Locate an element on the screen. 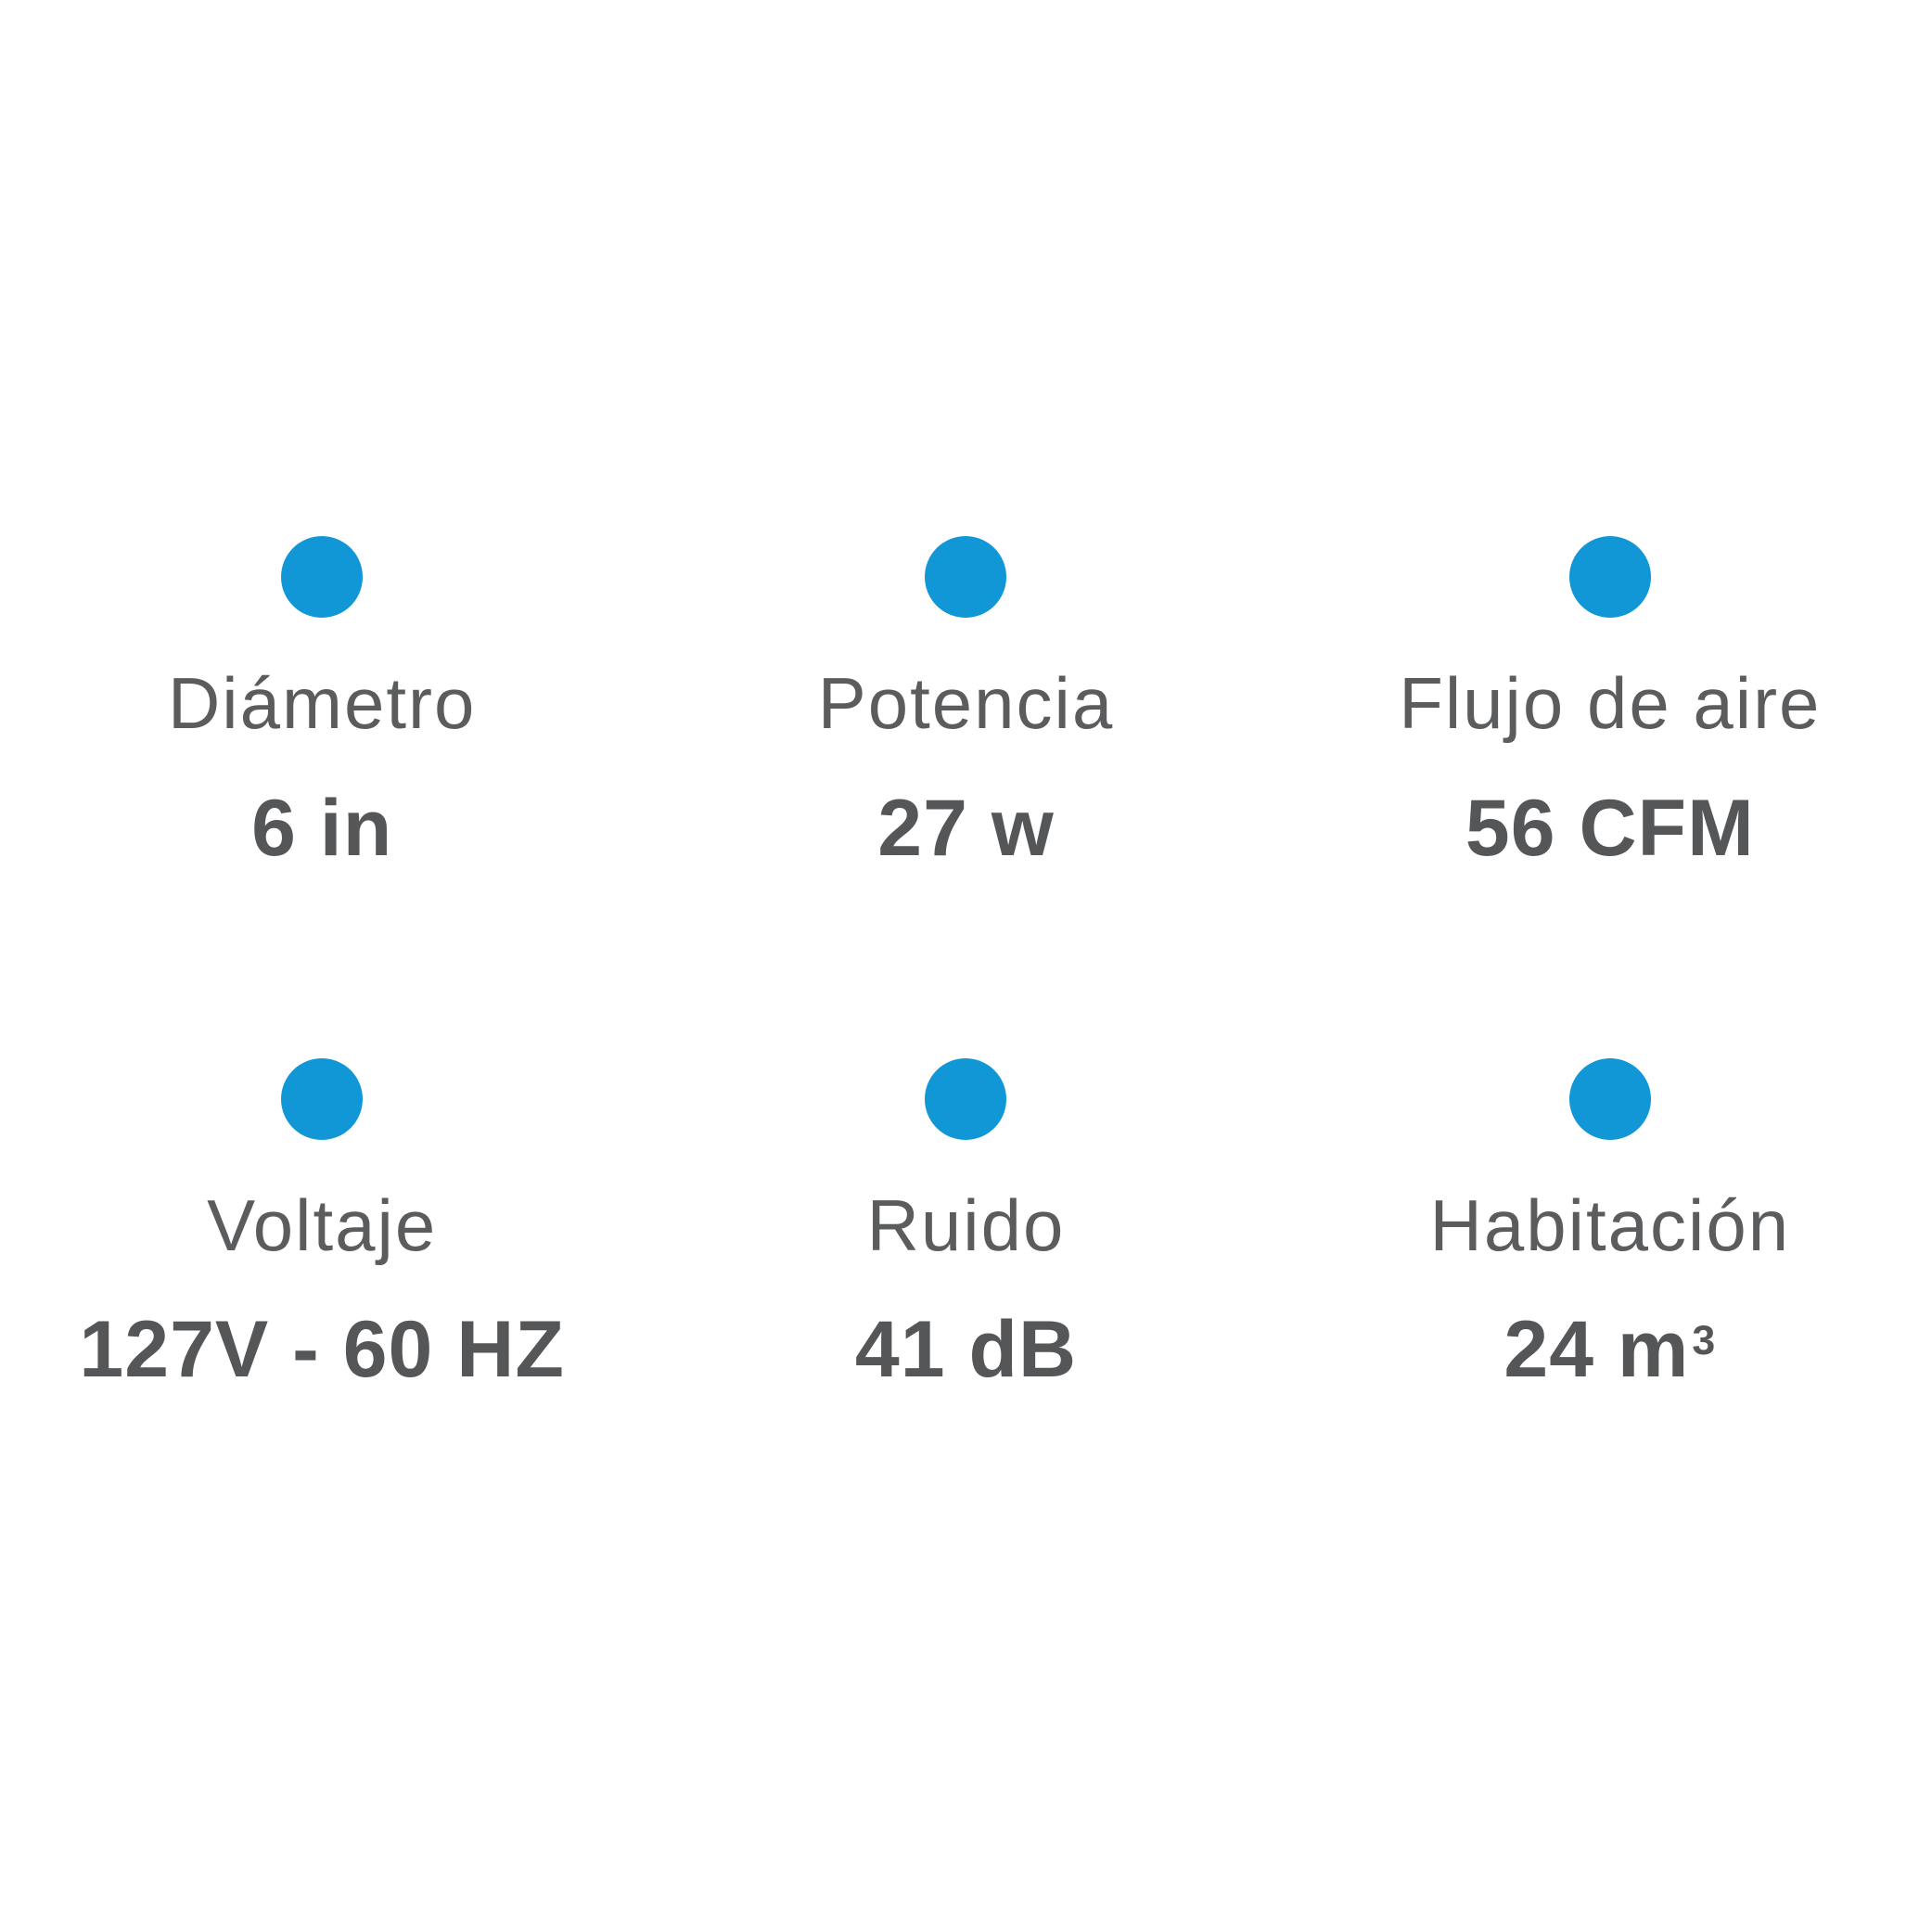  spec-label: Ruido is located at coordinates (966, 1225).